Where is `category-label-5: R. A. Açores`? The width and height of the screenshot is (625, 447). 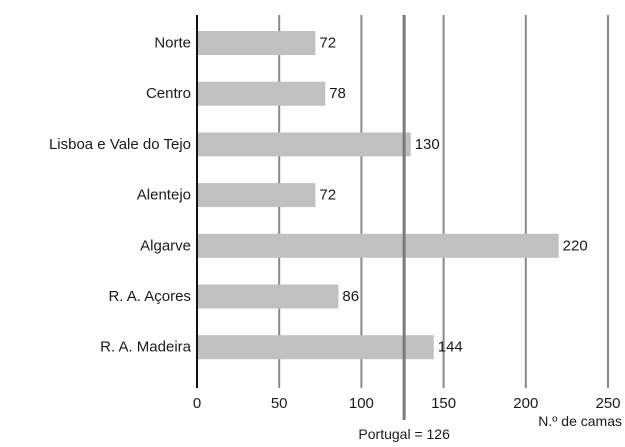 category-label-5: R. A. Açores is located at coordinates (149, 296).